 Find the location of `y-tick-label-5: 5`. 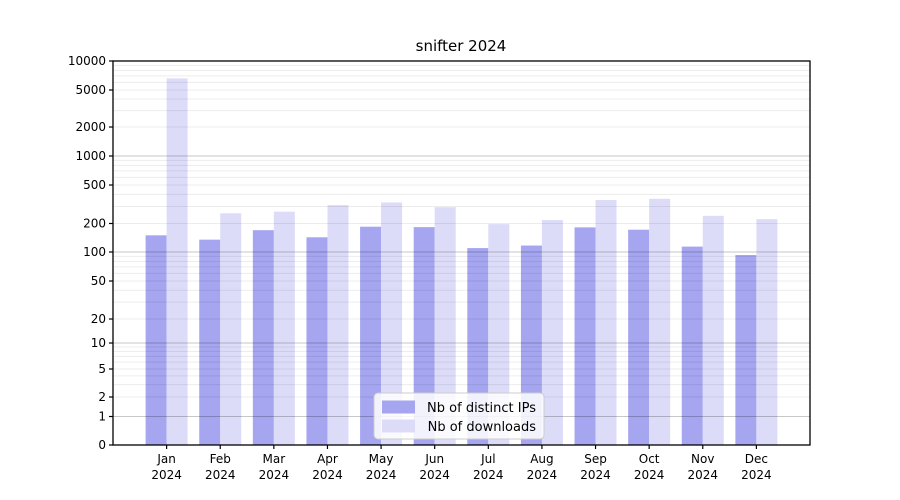

y-tick-label-5: 5 is located at coordinates (102, 369).